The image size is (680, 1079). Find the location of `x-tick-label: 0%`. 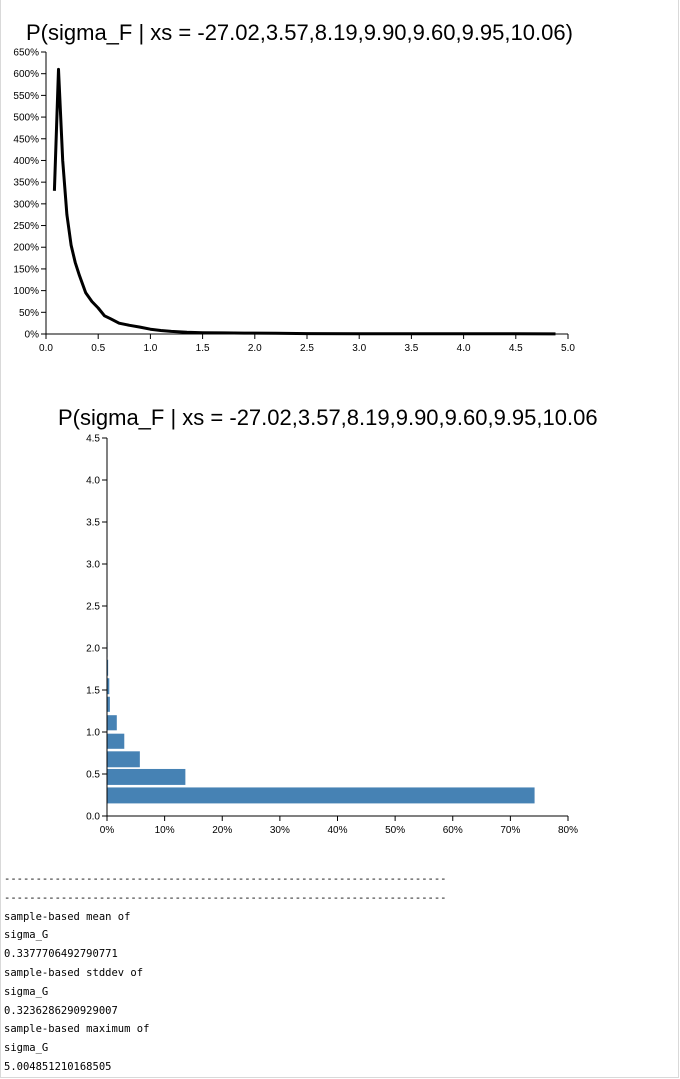

x-tick-label: 0% is located at coordinates (107, 830).